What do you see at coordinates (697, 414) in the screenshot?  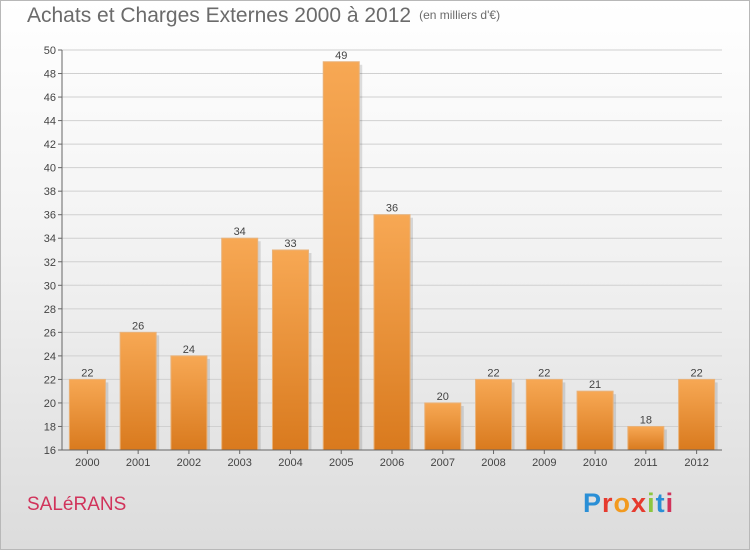 I see `bar-2012` at bounding box center [697, 414].